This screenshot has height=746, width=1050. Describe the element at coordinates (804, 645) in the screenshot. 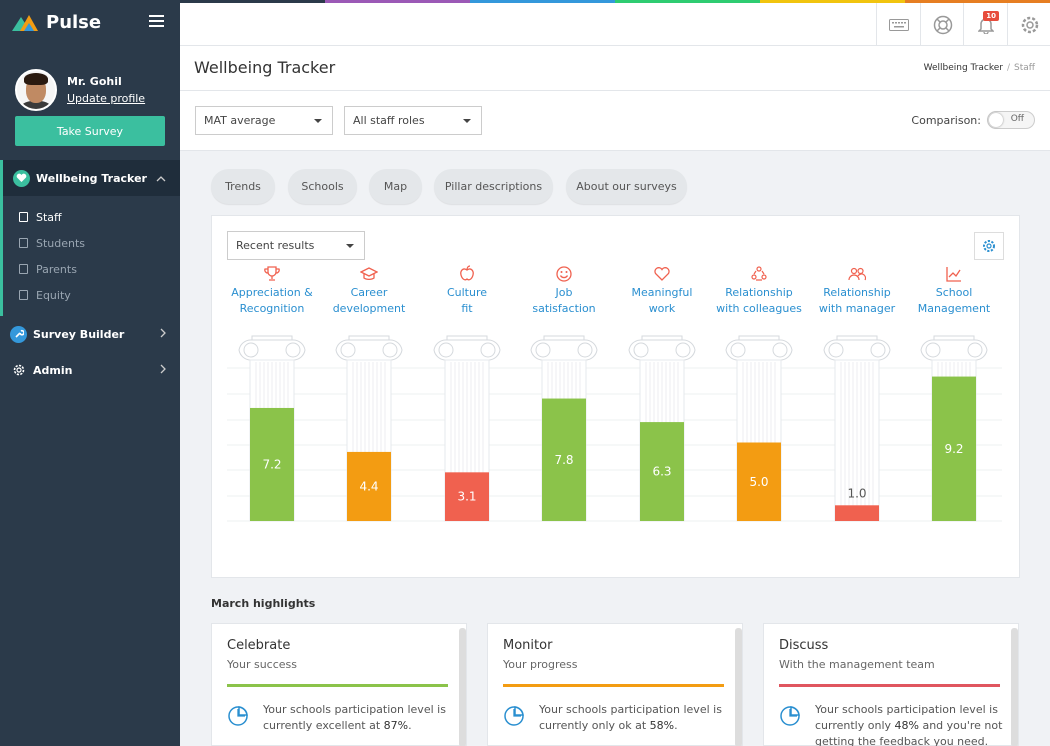

I see `highlight-title: Discuss` at that location.